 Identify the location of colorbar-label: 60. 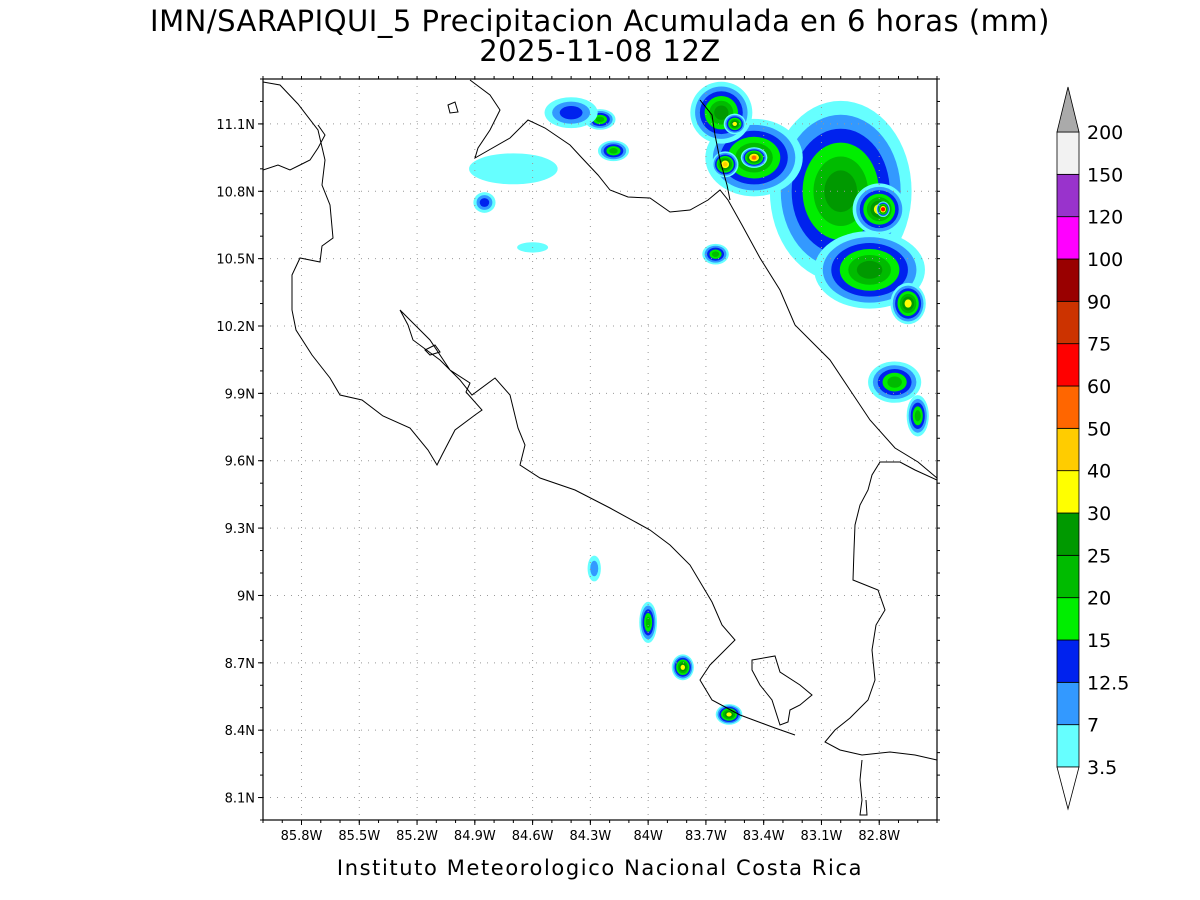
(1099, 387).